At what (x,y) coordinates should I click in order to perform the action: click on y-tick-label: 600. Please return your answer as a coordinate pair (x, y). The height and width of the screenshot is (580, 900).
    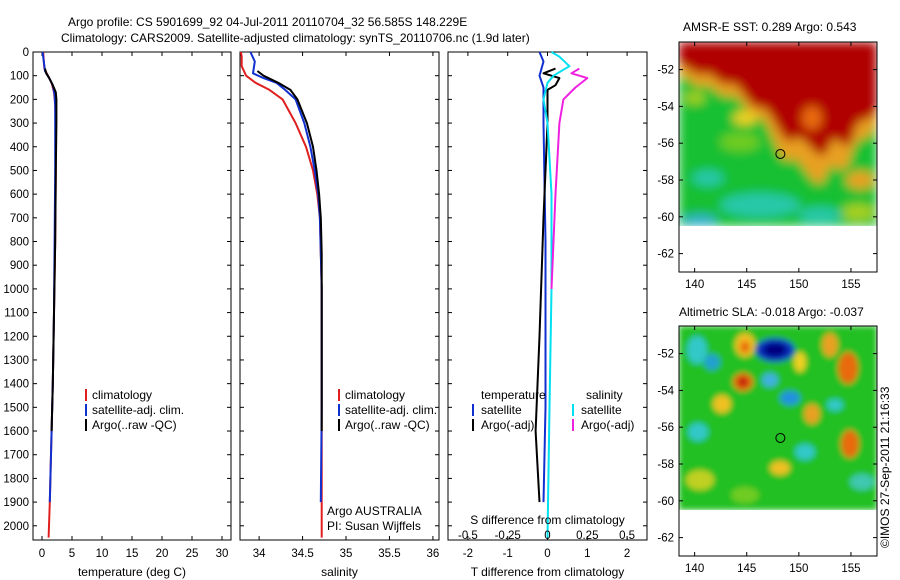
    Looking at the image, I should click on (19, 195).